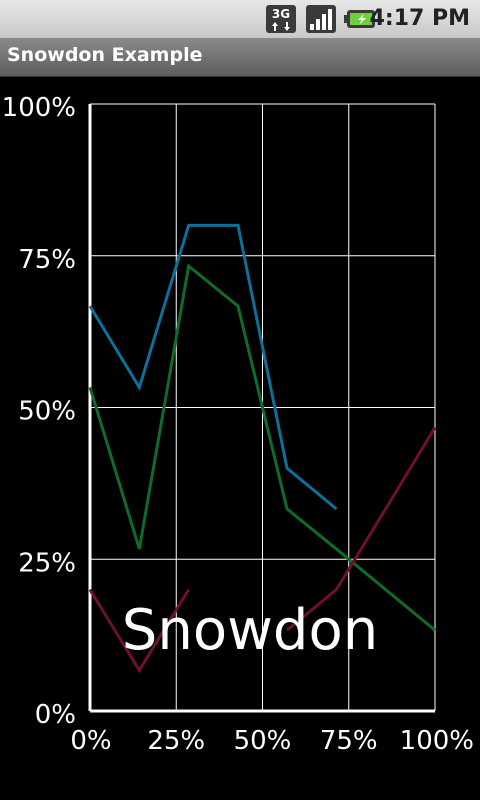 The image size is (480, 800). Describe the element at coordinates (349, 741) in the screenshot. I see `x-tick-label: 75%` at that location.